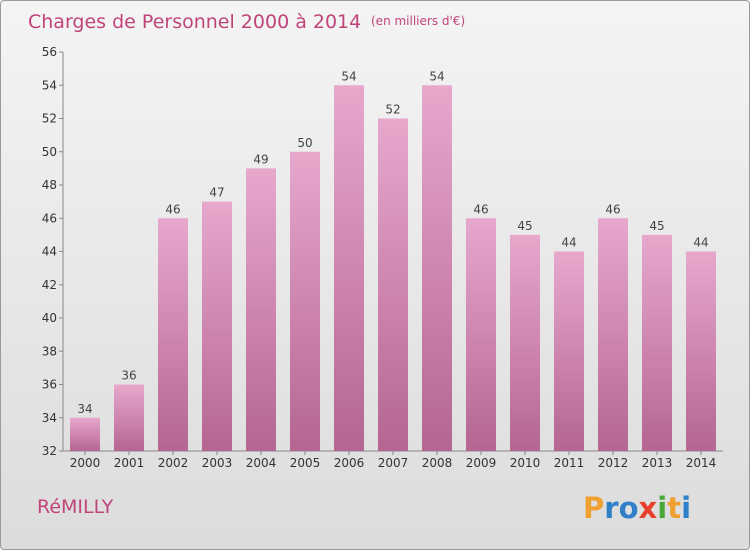  I want to click on y-tick-label: 34, so click(49, 418).